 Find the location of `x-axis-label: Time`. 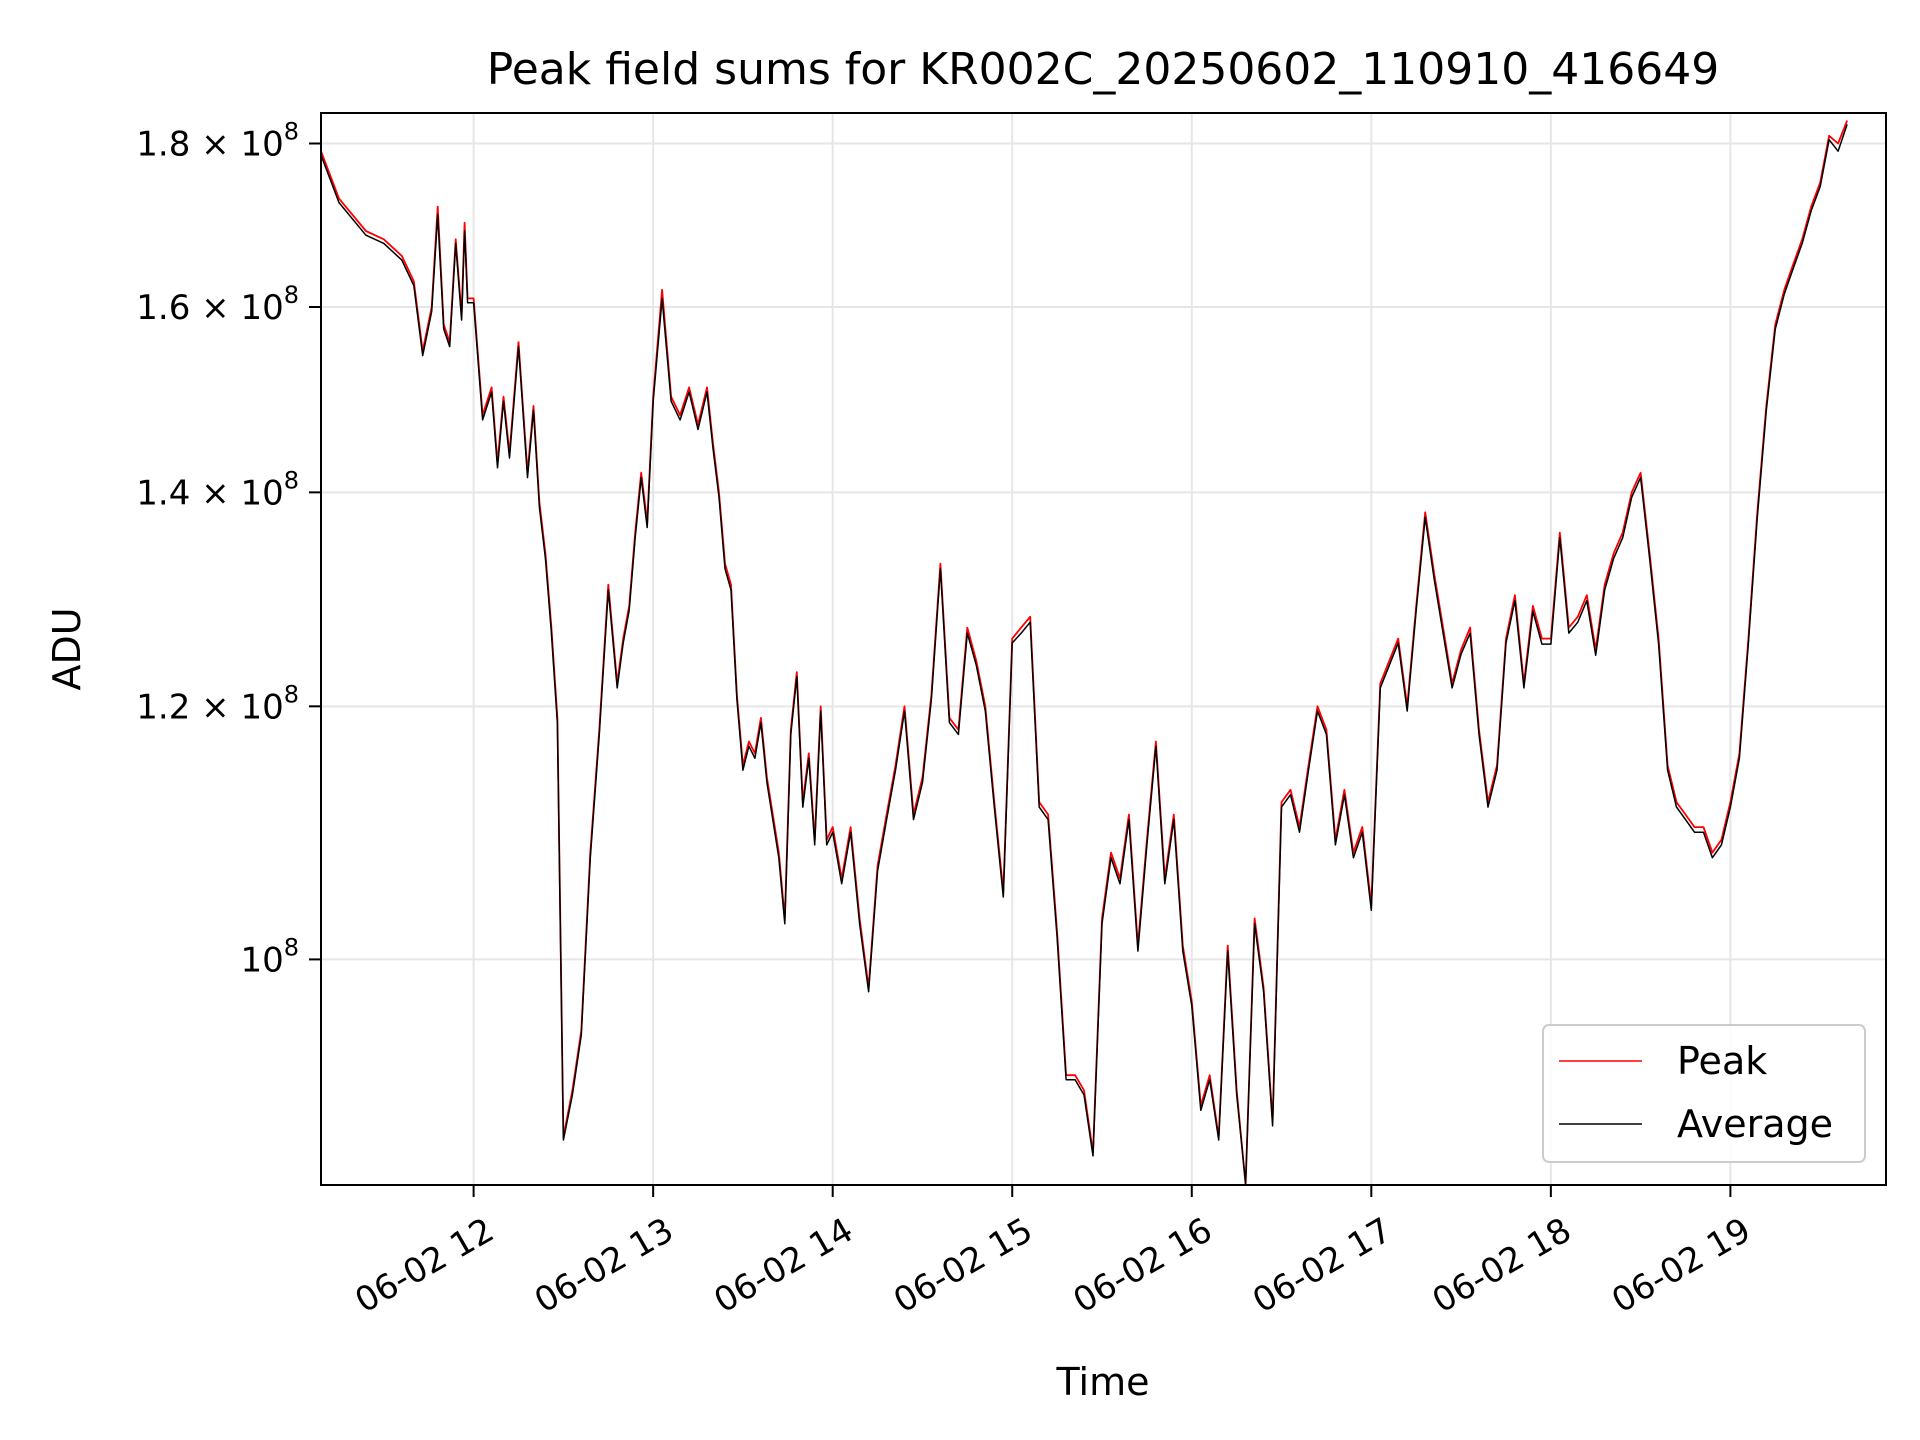

x-axis-label: Time is located at coordinates (1103, 1382).